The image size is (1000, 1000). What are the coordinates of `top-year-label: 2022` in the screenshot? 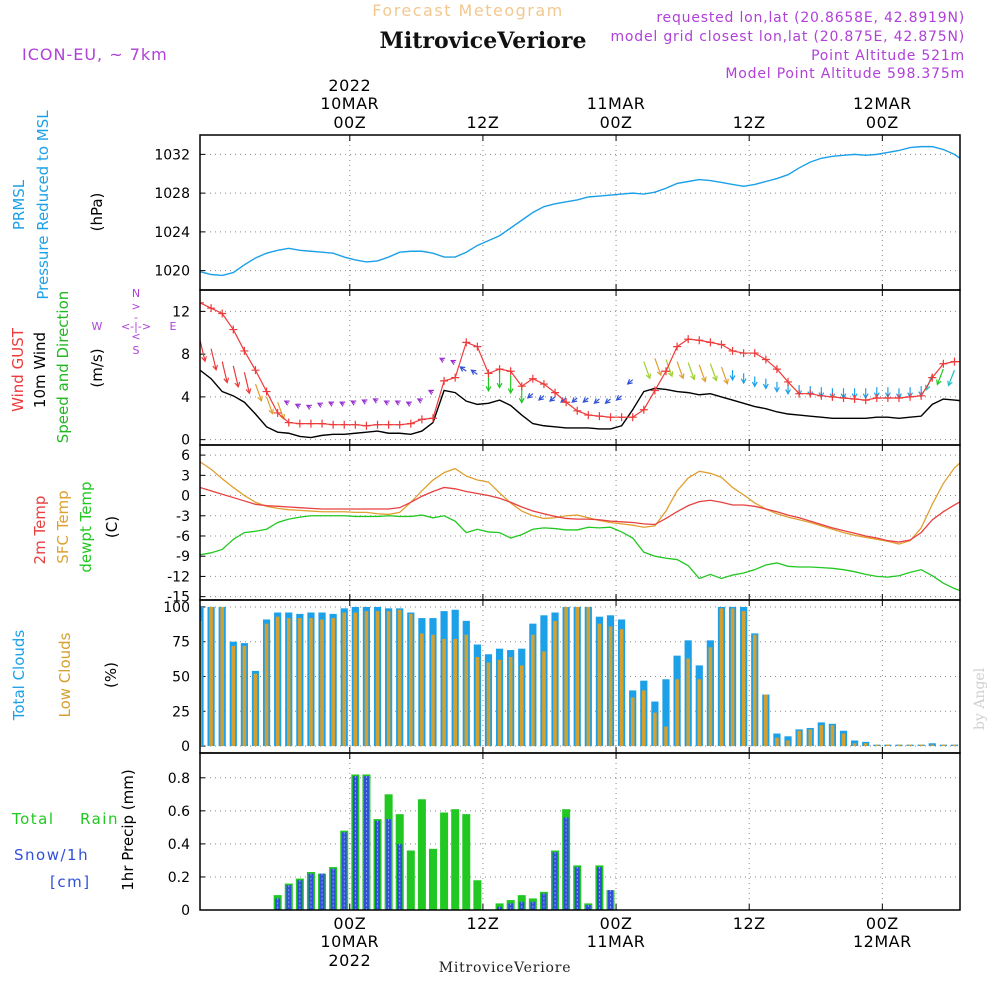 It's located at (349, 85).